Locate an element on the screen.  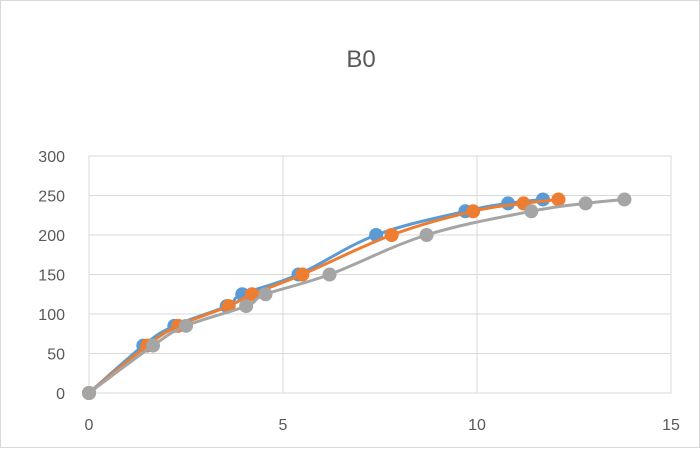
y-tick-label: 200 is located at coordinates (51, 236).